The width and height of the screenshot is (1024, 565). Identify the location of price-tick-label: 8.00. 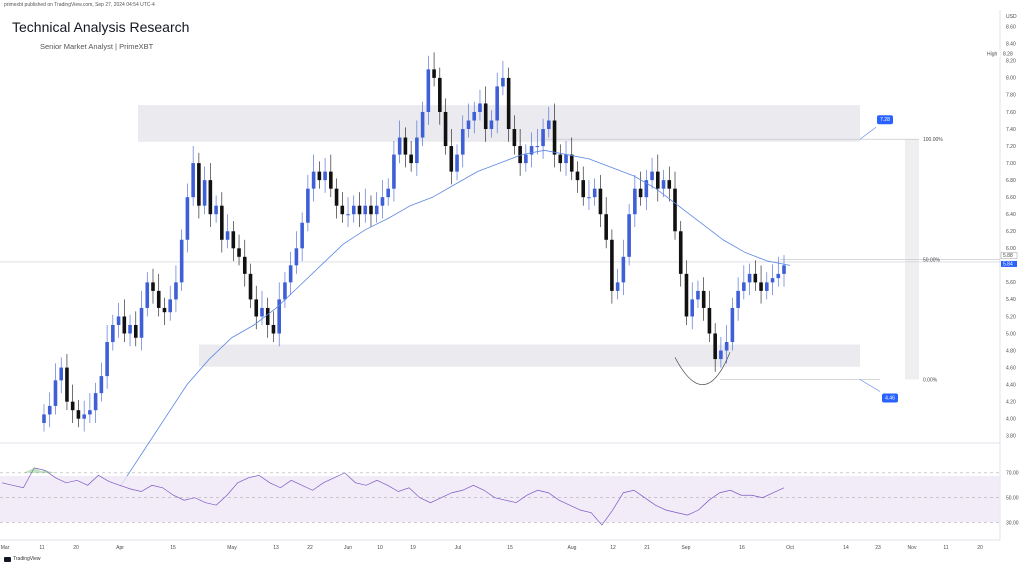
(1011, 79).